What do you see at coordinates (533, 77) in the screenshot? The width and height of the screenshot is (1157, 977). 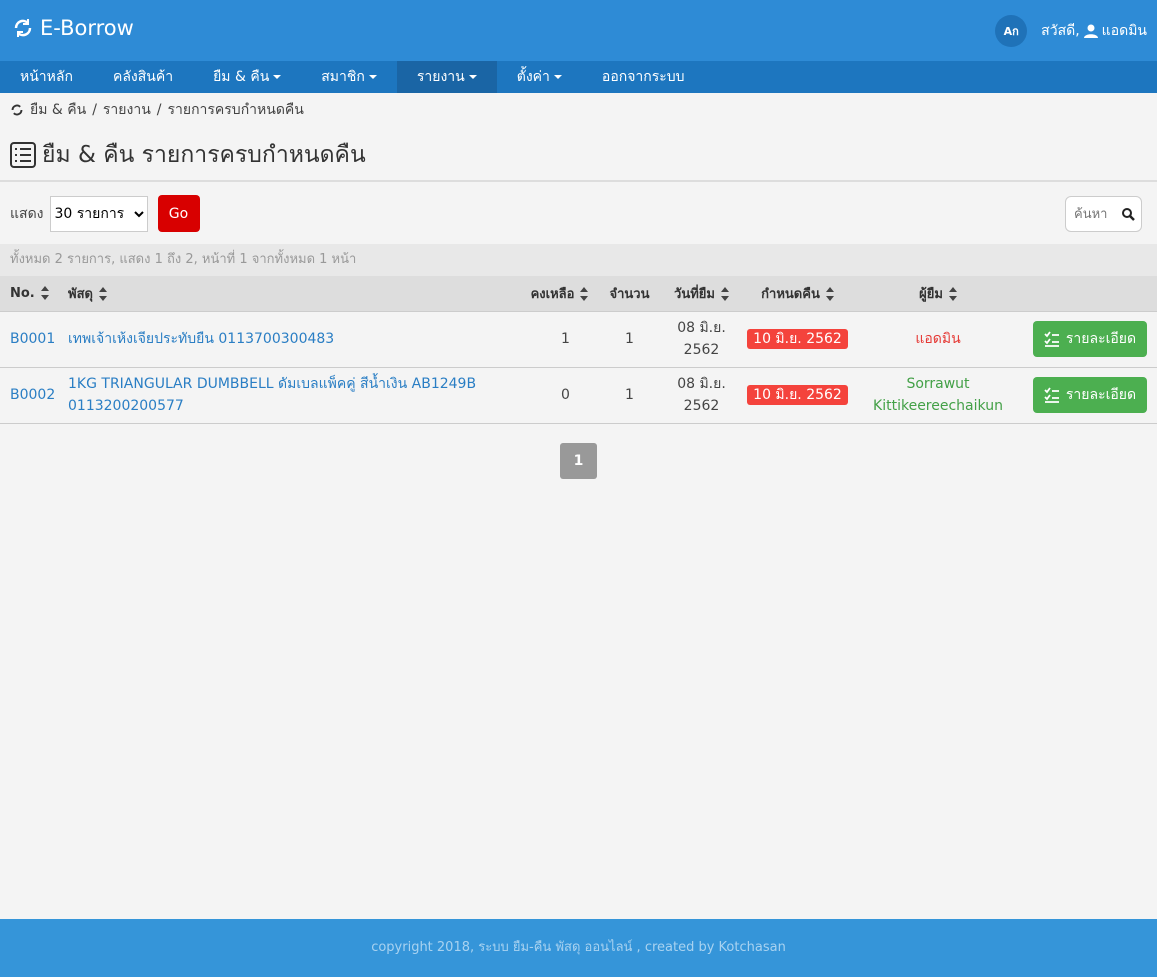 I see `nav-label: ตั้งค่า` at bounding box center [533, 77].